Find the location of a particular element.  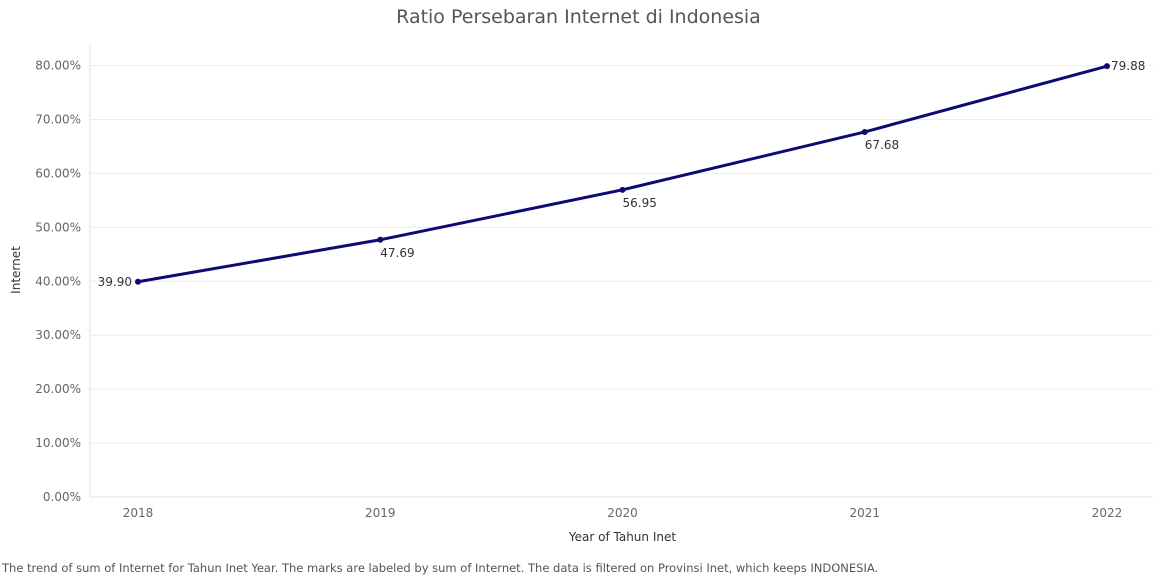

y-tick-label: 0.00% is located at coordinates (62, 497).